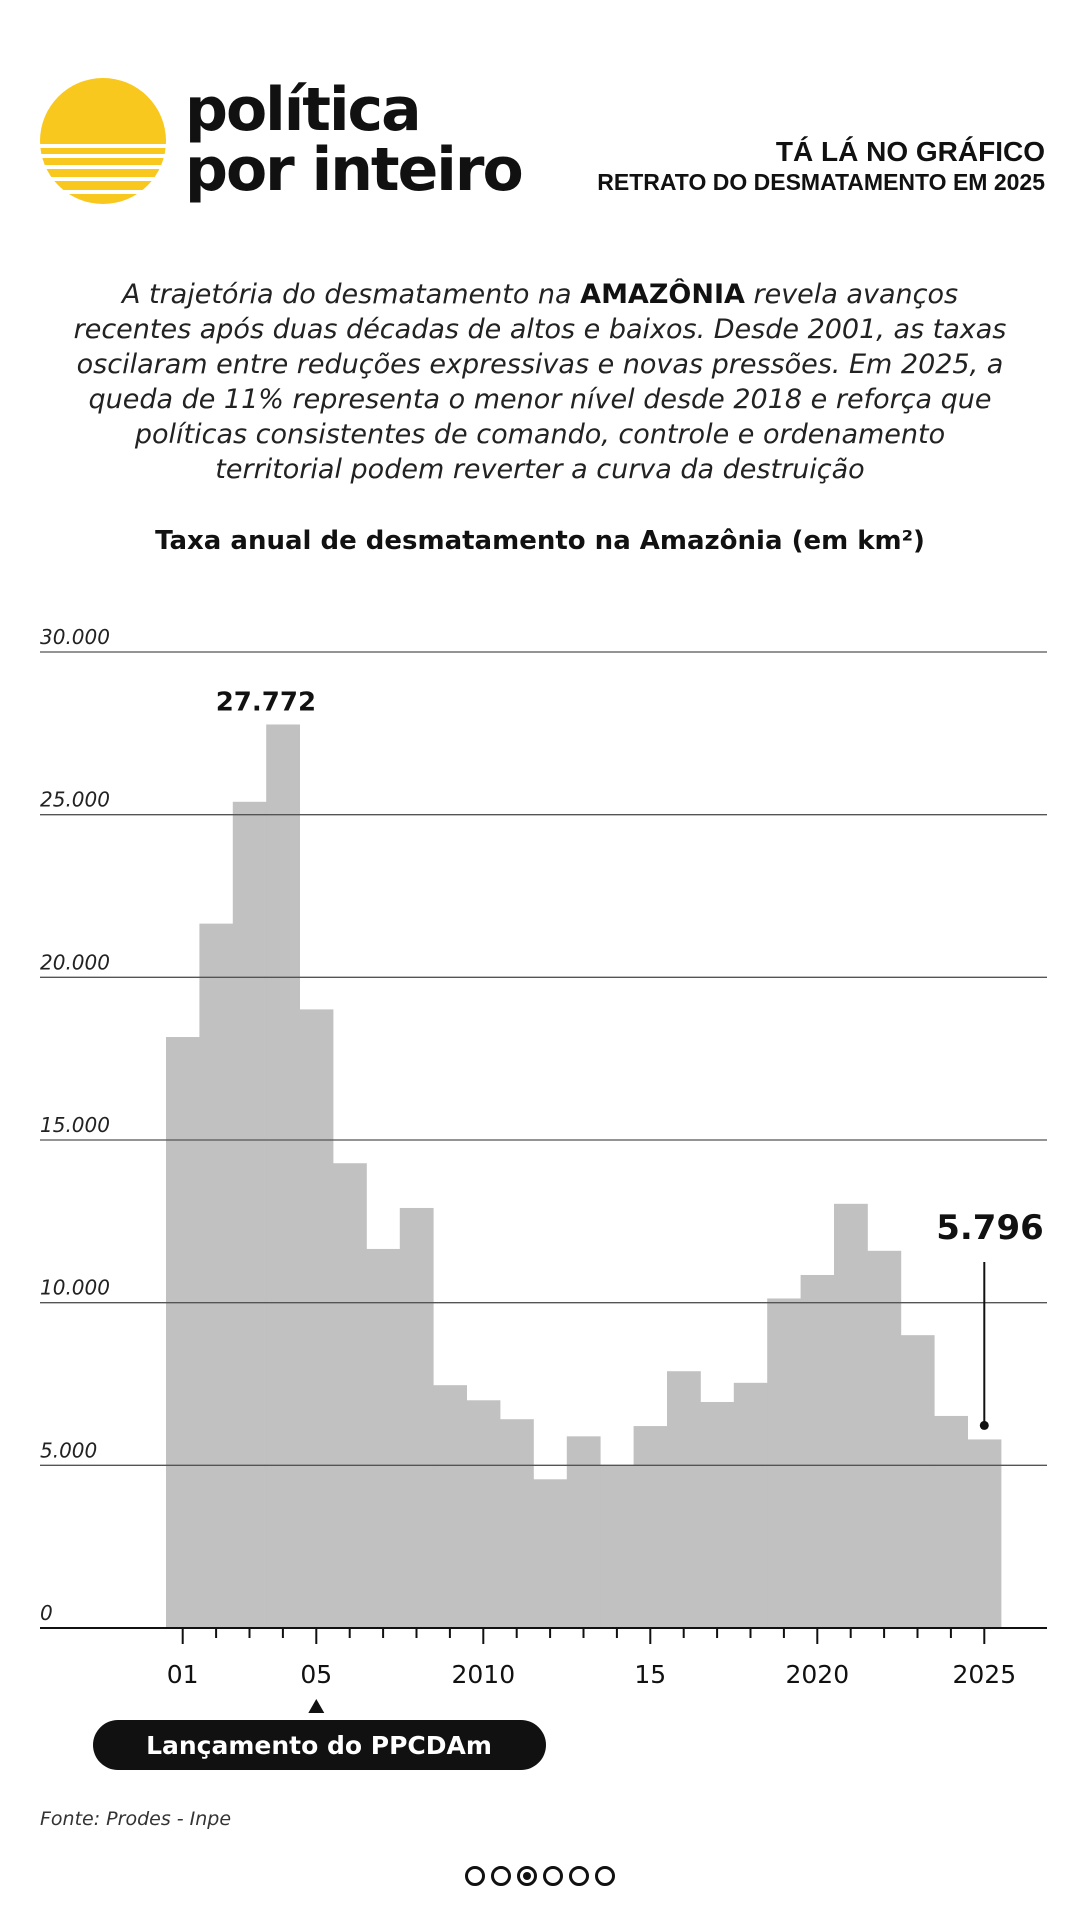 Image resolution: width=1080 pixels, height=1920 pixels. I want to click on y-tick-label: 20.000, so click(75, 962).